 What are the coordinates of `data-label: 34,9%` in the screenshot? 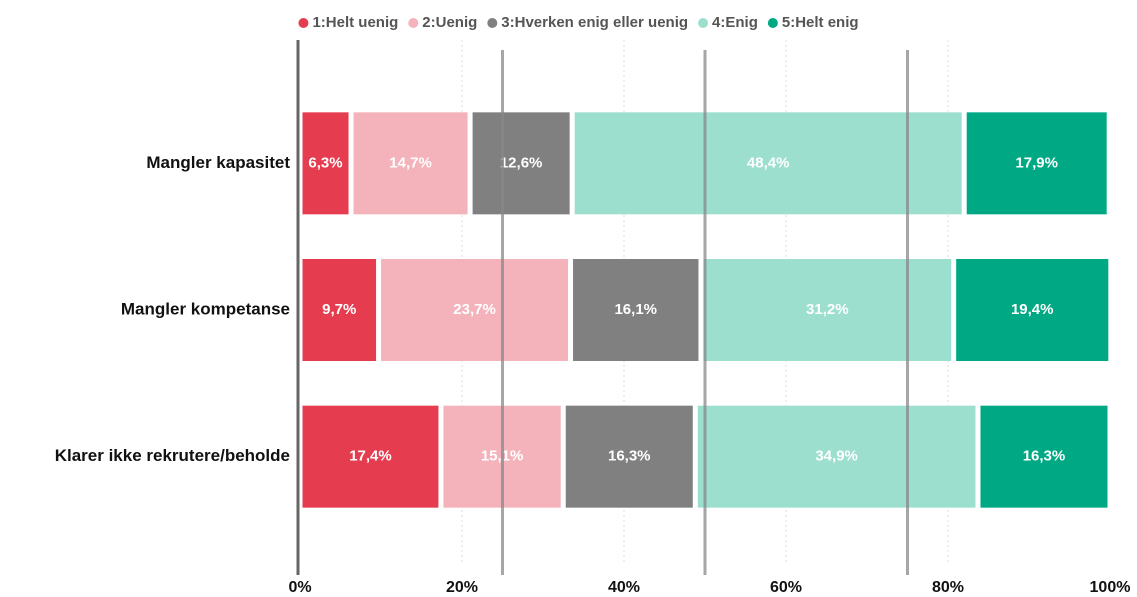 It's located at (836, 456).